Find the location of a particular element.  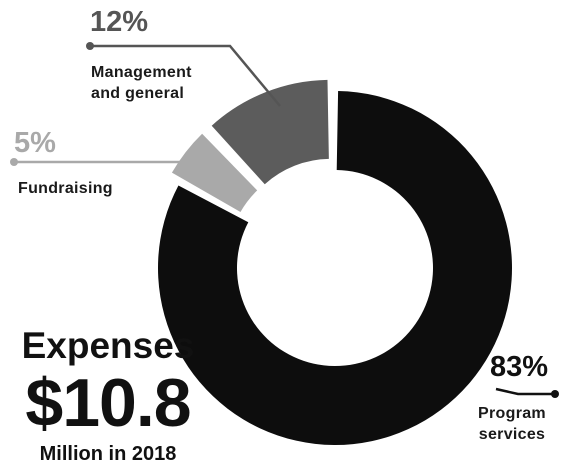

slice-category-label: Program services is located at coordinates (512, 424).